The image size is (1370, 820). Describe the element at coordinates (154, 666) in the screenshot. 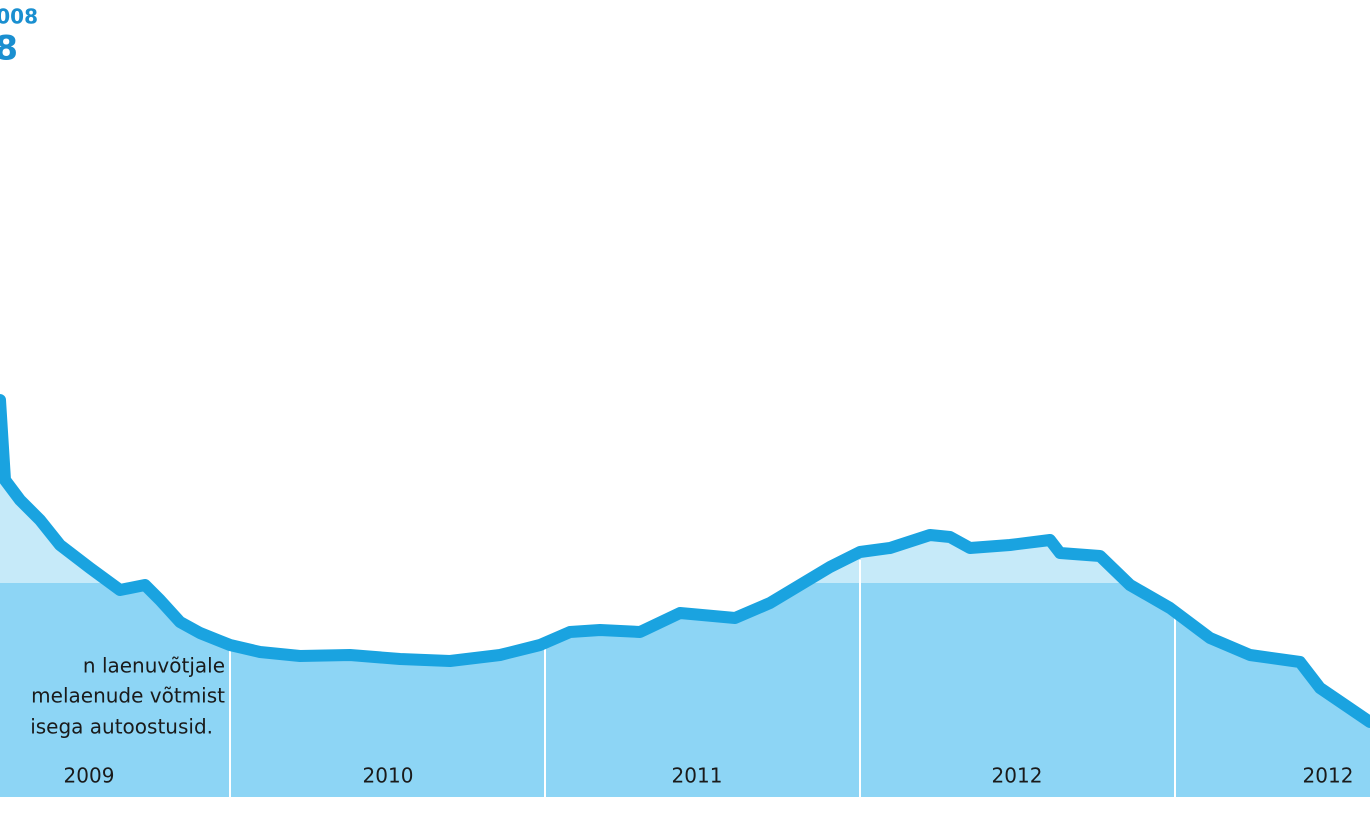

I see `annotation-line: n laenuvõtjale` at that location.